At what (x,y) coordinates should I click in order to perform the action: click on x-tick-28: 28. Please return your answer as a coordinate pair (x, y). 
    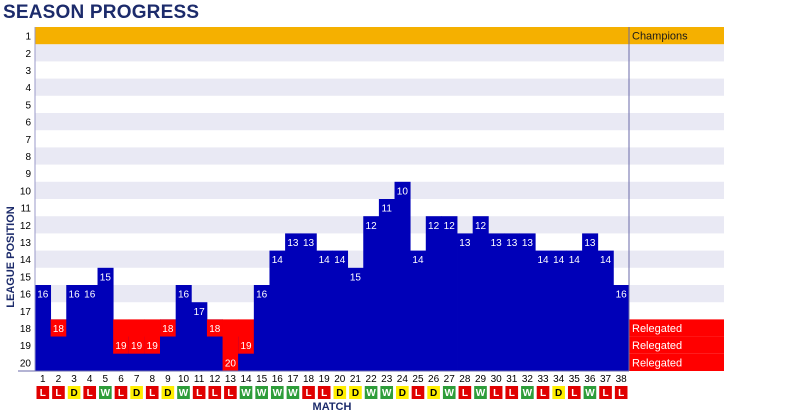
    Looking at the image, I should click on (465, 379).